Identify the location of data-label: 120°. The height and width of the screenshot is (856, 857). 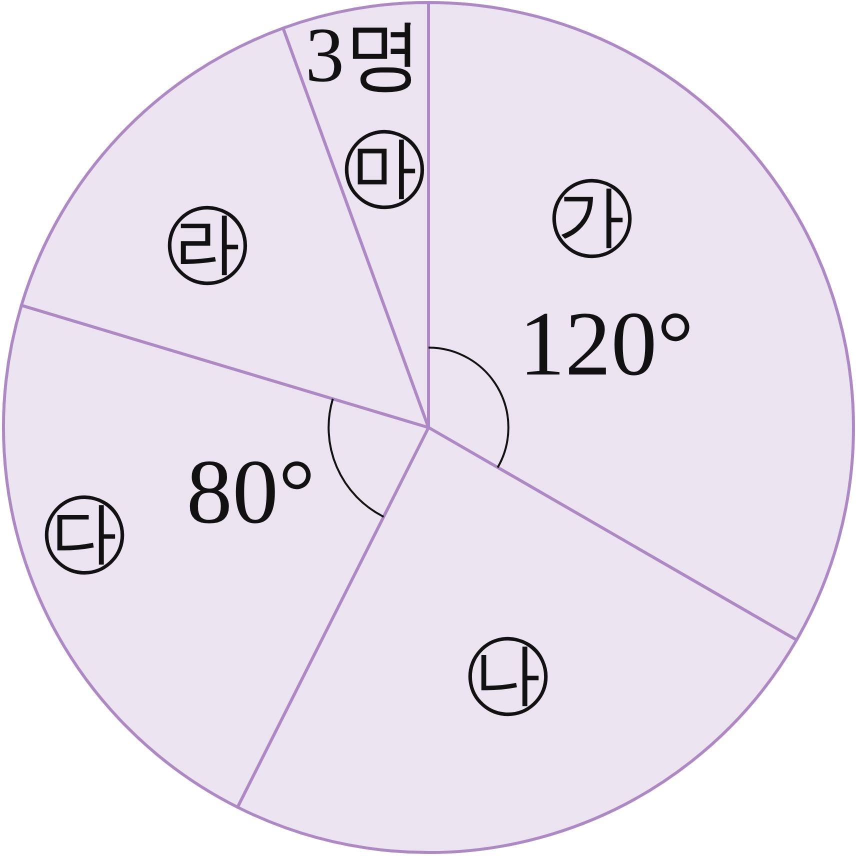
(606, 343).